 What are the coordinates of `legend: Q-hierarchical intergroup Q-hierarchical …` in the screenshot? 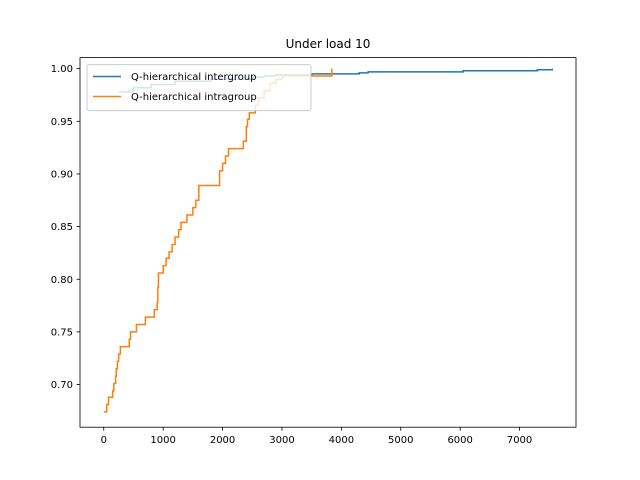 It's located at (199, 88).